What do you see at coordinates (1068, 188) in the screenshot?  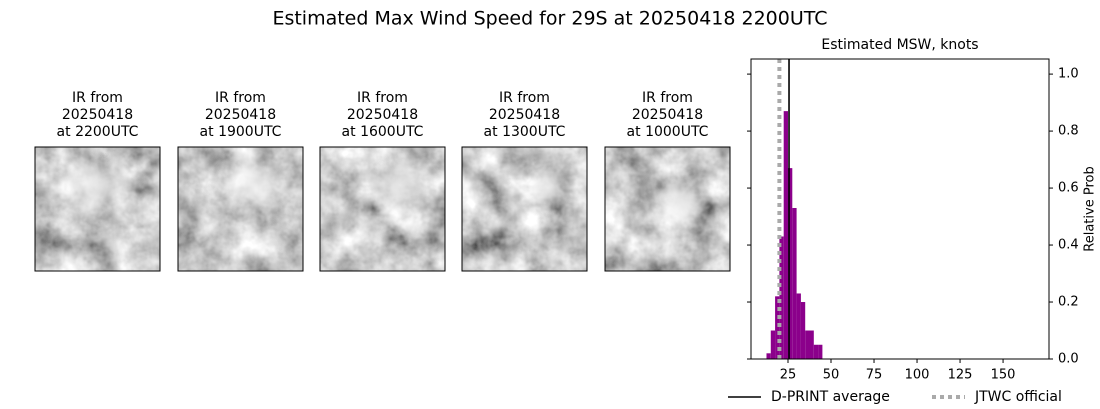 I see `y-tick-label: 0.6` at bounding box center [1068, 188].